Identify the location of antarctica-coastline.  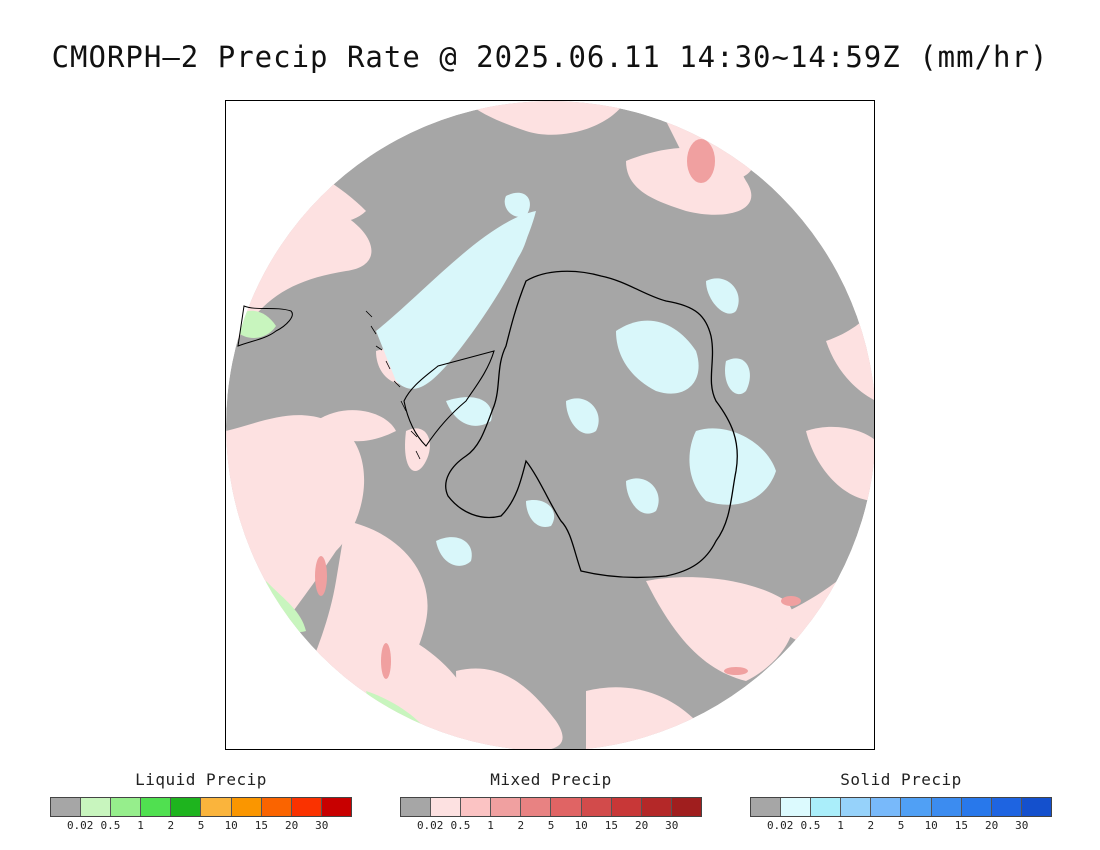
(591, 424).